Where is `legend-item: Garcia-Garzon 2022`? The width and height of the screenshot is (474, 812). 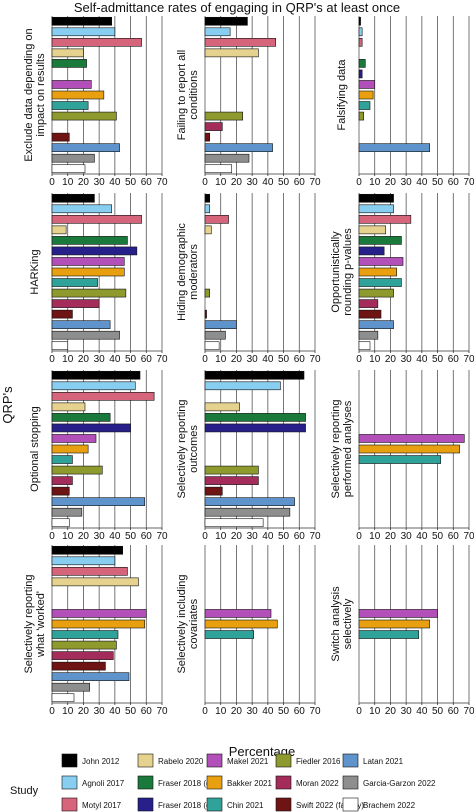 legend-item: Garcia-Garzon 2022 is located at coordinates (389, 782).